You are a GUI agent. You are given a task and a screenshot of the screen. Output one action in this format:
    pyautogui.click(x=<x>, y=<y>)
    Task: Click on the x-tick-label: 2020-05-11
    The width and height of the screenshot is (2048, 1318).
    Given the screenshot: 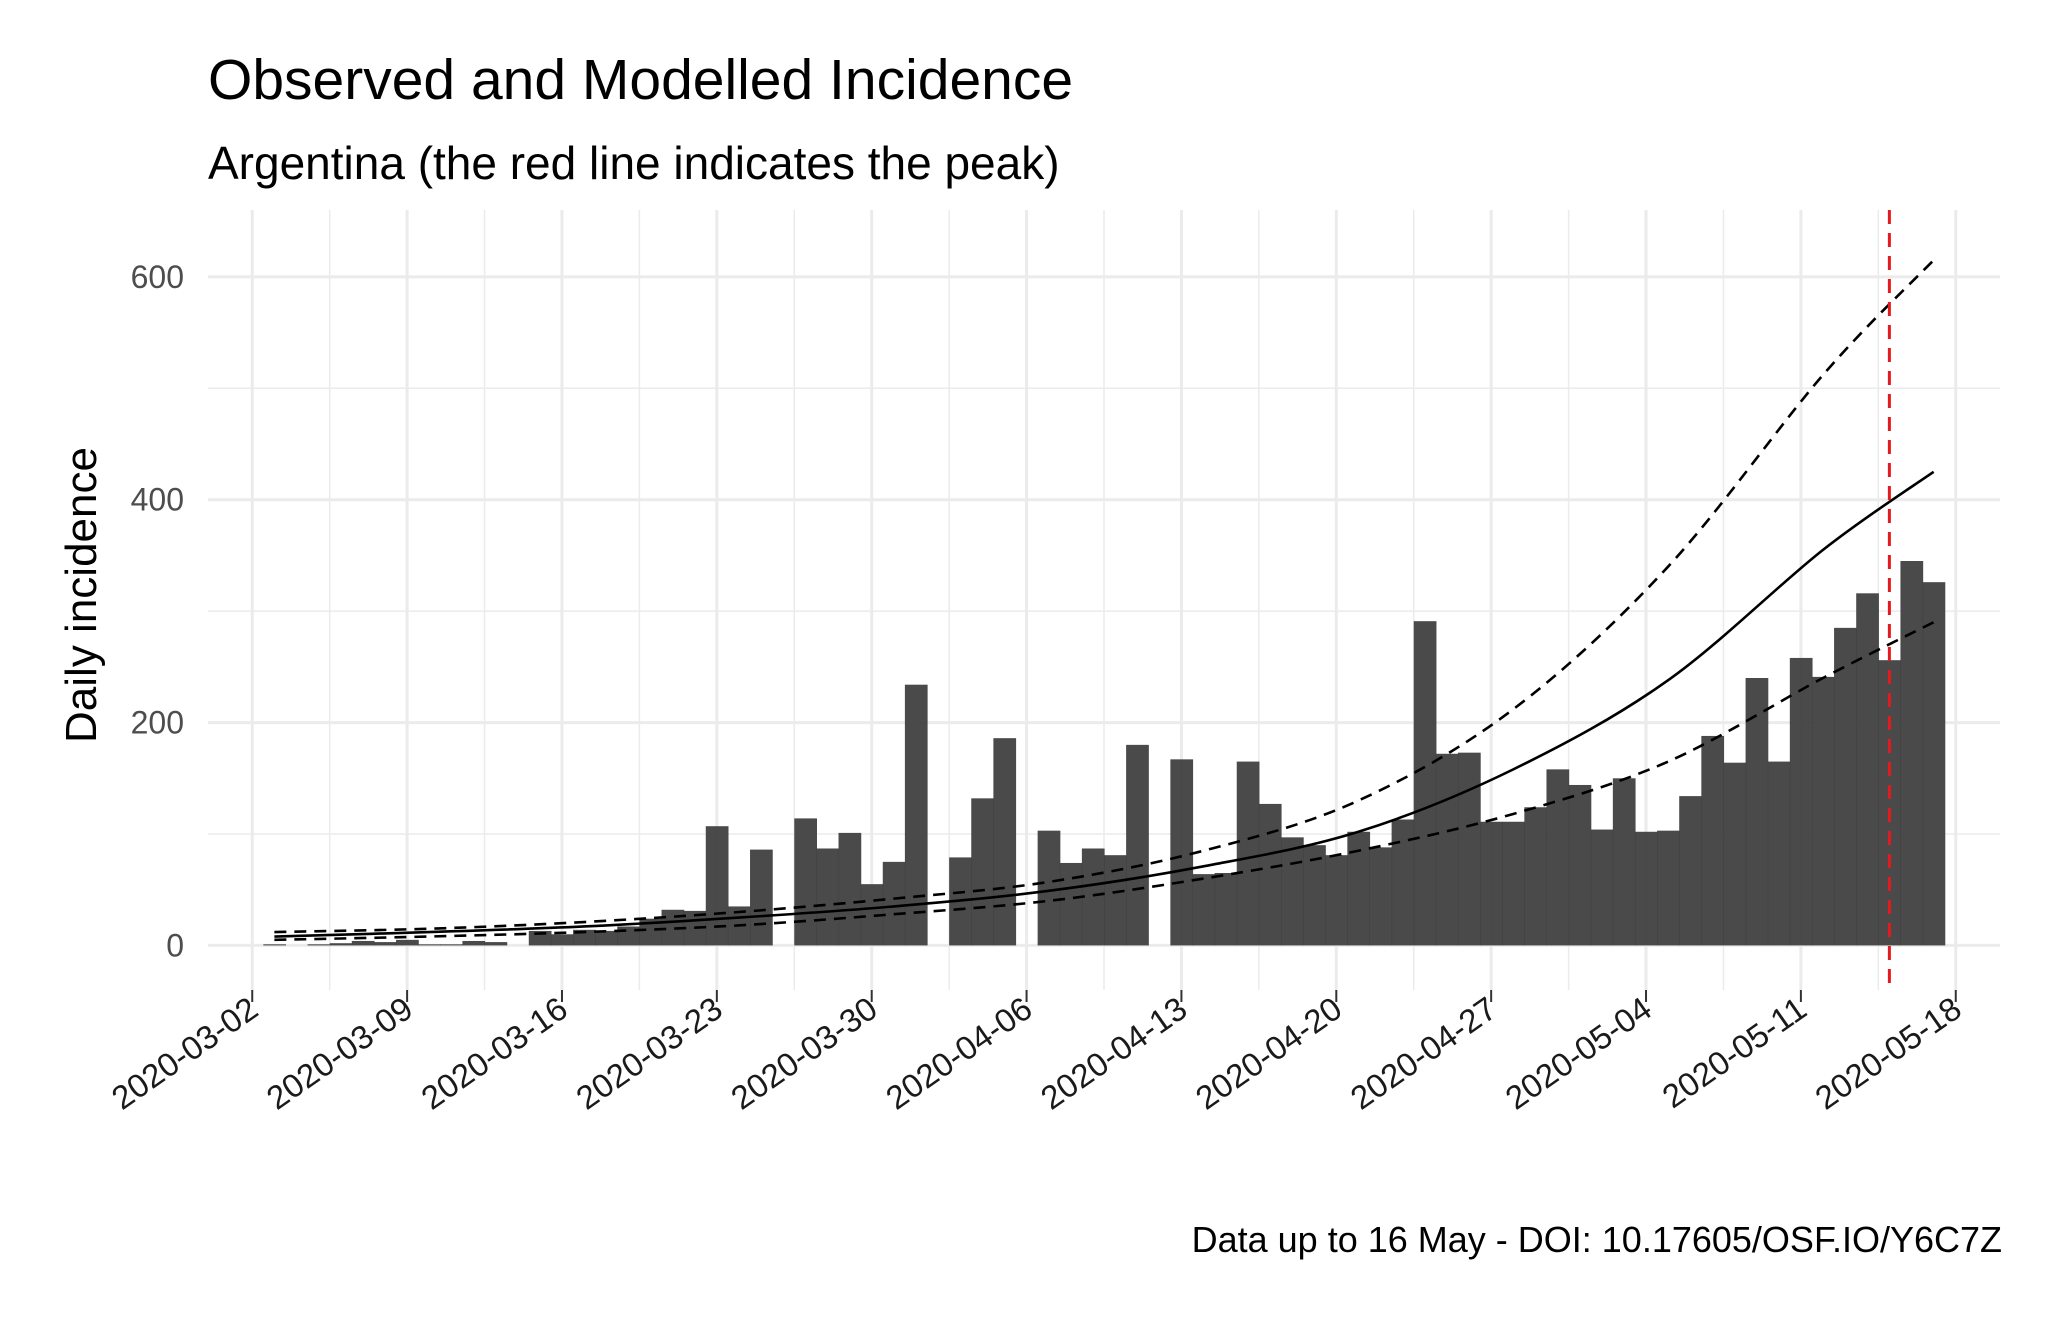 What is the action you would take?
    pyautogui.click(x=1733, y=1052)
    